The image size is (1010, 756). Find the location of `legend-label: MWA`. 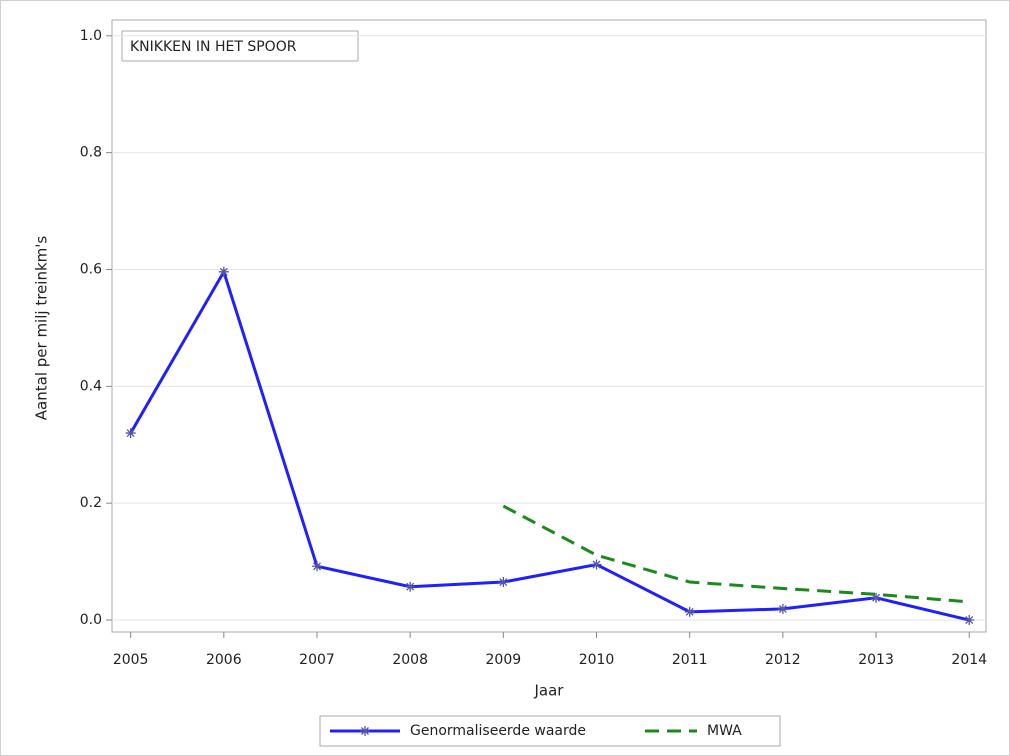

legend-label: MWA is located at coordinates (724, 731).